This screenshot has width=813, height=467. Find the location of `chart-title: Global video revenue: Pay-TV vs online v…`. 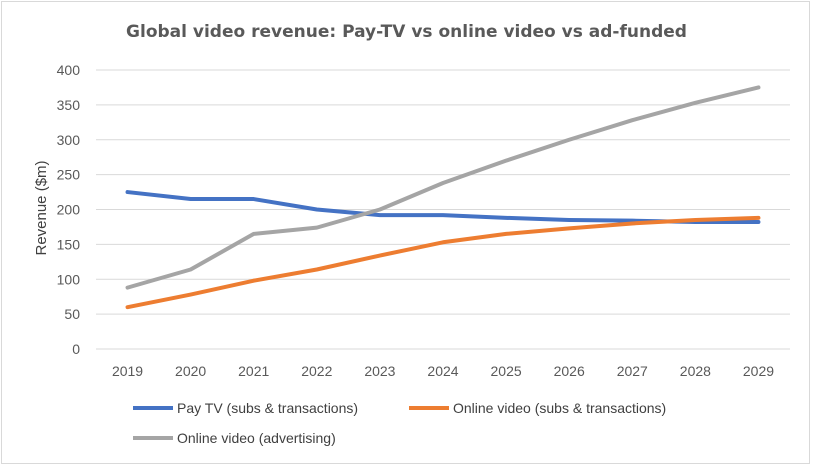

chart-title: Global video revenue: Pay-TV vs online v… is located at coordinates (406, 32).